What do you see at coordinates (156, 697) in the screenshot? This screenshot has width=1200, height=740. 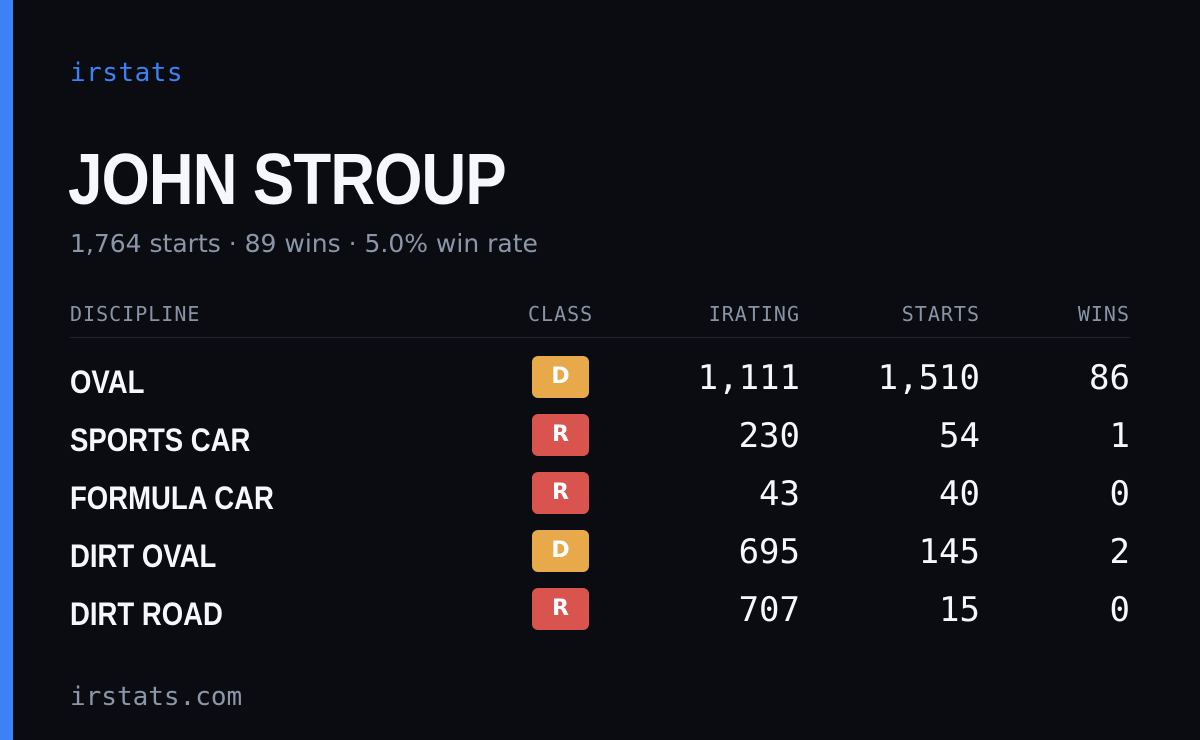 I see `footer-url: irstats.com` at bounding box center [156, 697].